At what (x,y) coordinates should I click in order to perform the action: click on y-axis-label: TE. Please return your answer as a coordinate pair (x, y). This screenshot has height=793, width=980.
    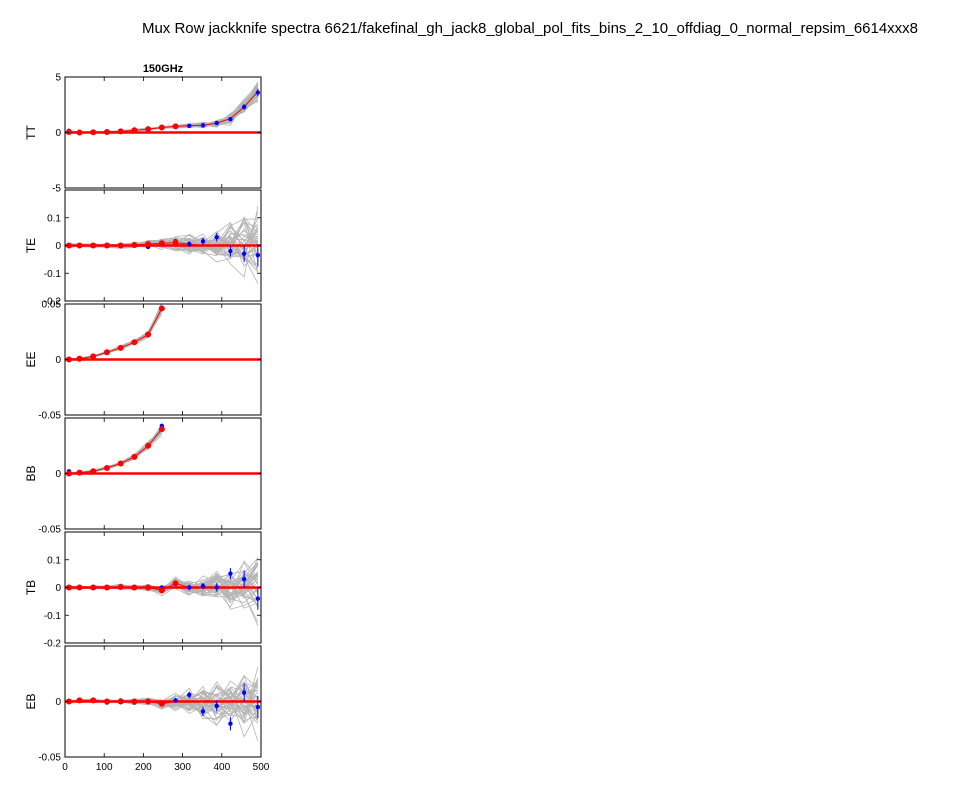
    Looking at the image, I should click on (31, 245).